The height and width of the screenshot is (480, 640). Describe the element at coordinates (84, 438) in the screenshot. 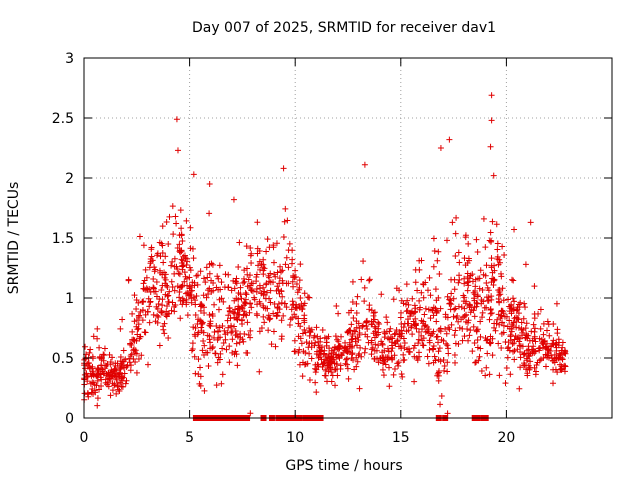

I see `x-tick-label: 0` at that location.